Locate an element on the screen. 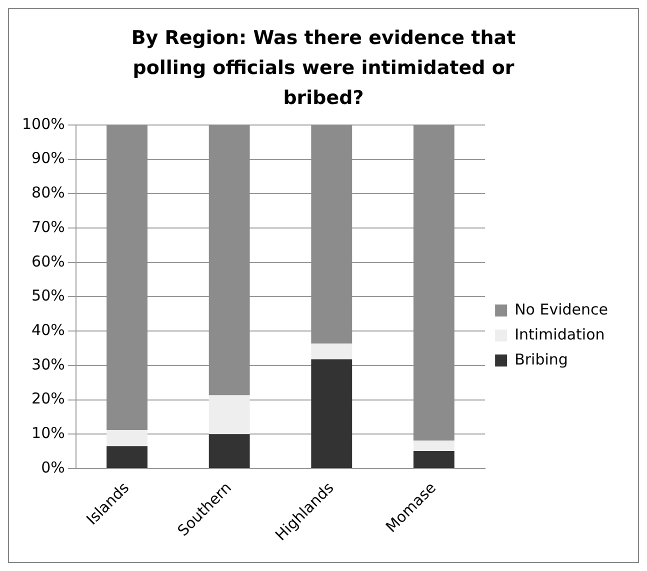 Image resolution: width=647 pixels, height=571 pixels. y-tick-label: 40% is located at coordinates (48, 329).